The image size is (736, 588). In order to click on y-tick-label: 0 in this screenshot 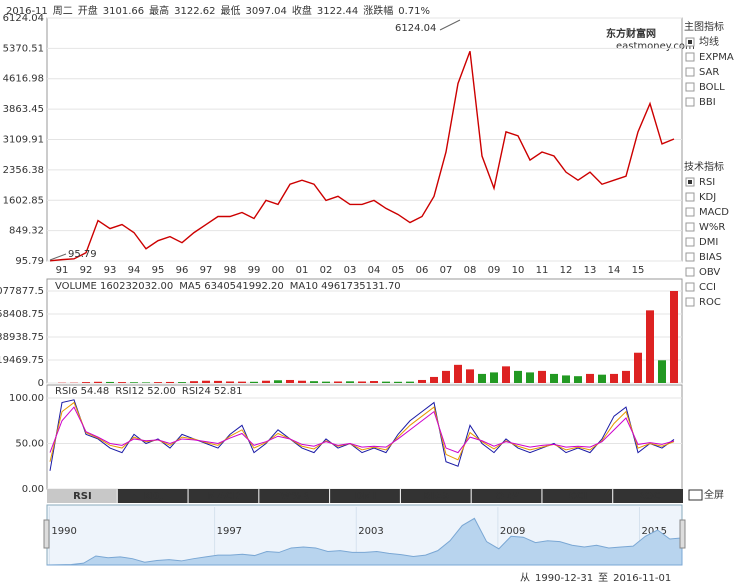, I will do `click(41, 383)`.